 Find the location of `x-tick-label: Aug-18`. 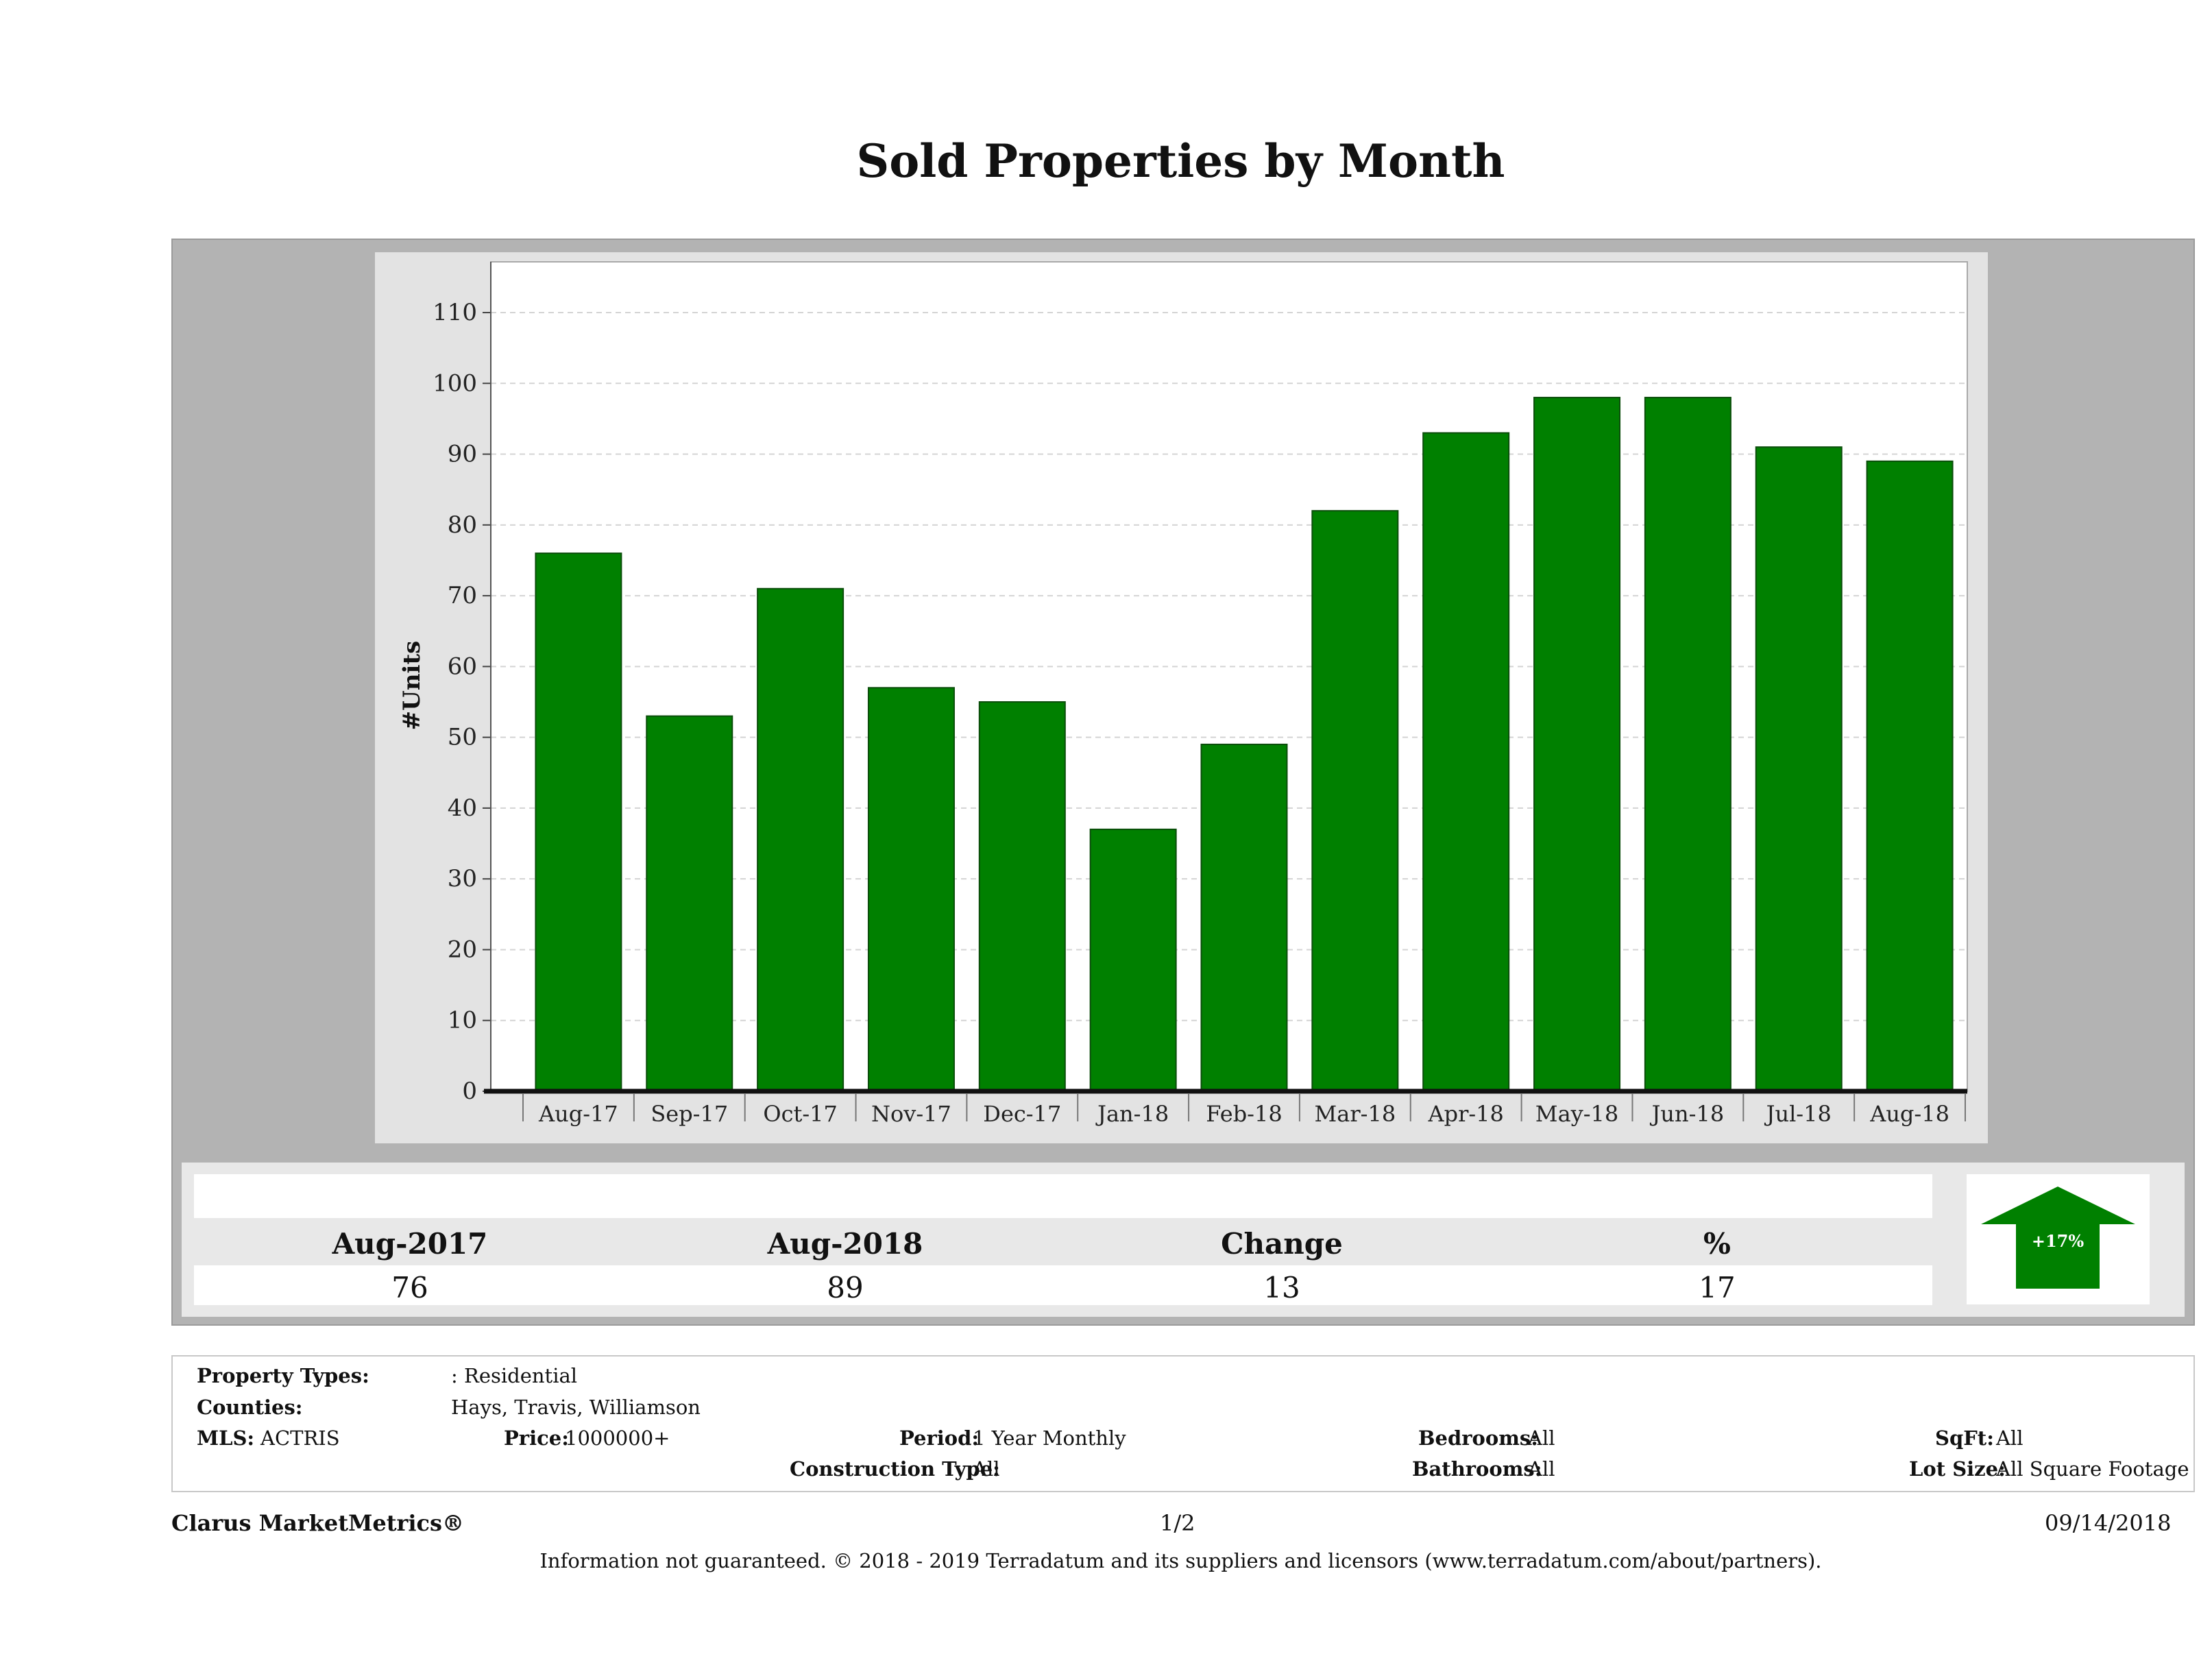

x-tick-label: Aug-18 is located at coordinates (1909, 1114).